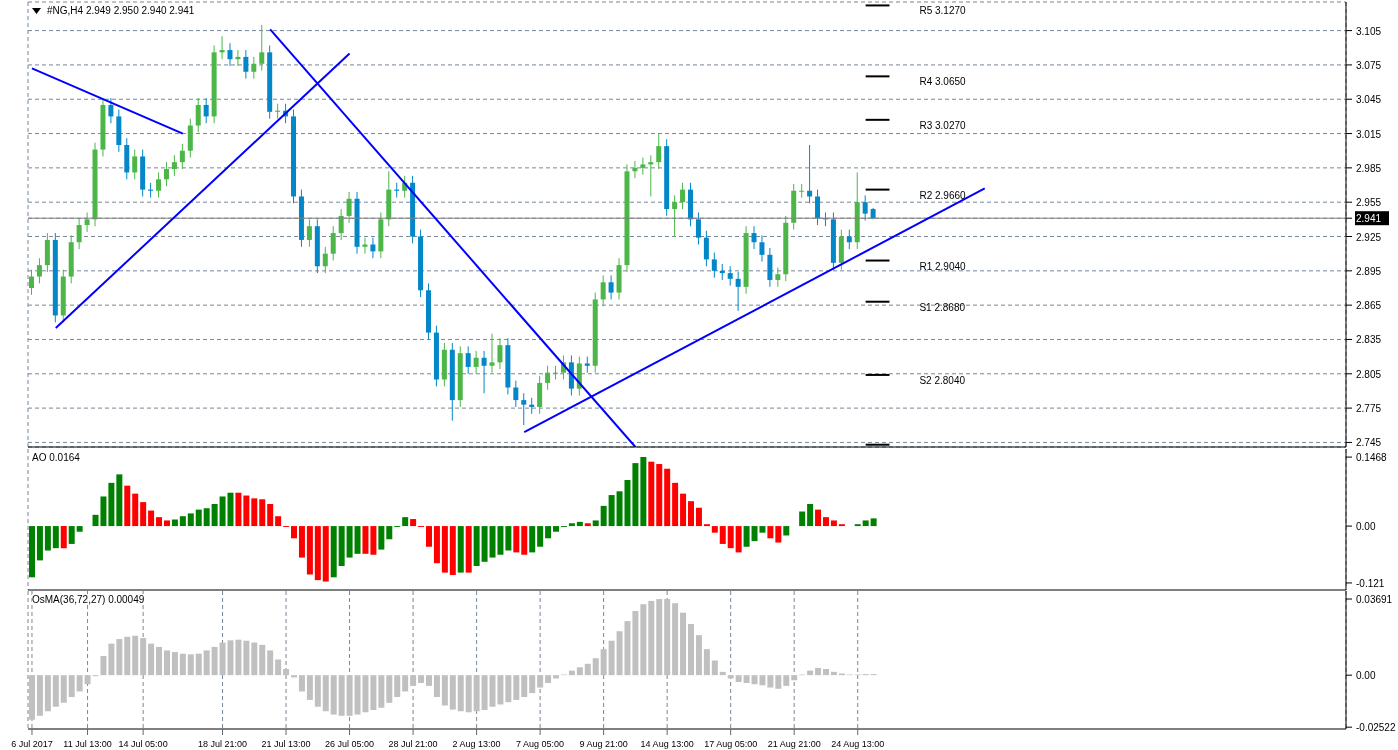 The height and width of the screenshot is (750, 1398). I want to click on x-tick-label: 6 Jul 2017, so click(32, 744).